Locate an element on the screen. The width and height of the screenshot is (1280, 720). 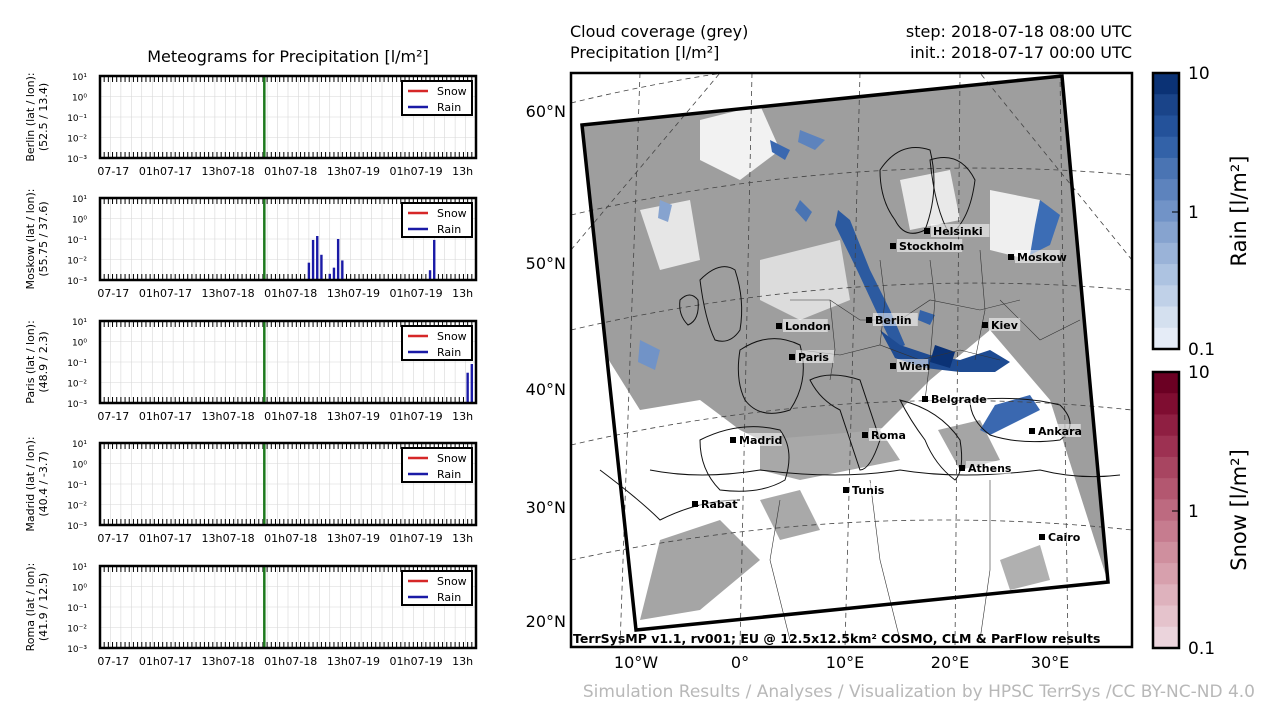
city-label: Tunis is located at coordinates (868, 490).